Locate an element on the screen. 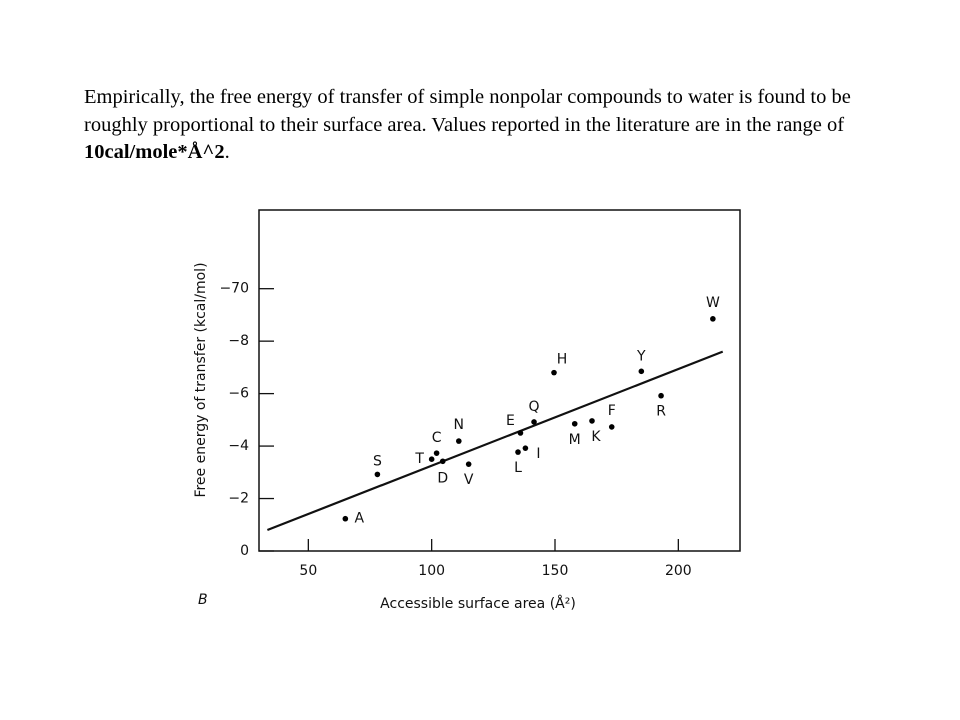 The width and height of the screenshot is (960, 720). bold-text: 10cal/mole*Å^2 is located at coordinates (154, 152).